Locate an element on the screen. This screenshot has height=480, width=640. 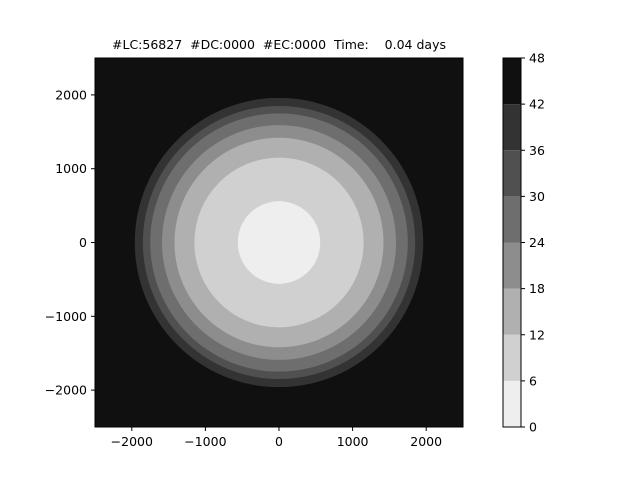
y-tick-label: −2000 is located at coordinates (66, 390).